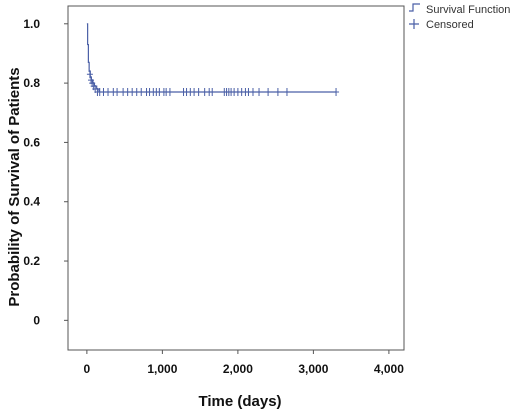 This screenshot has height=412, width=530. I want to click on legend-censored-swatch, so click(414, 24).